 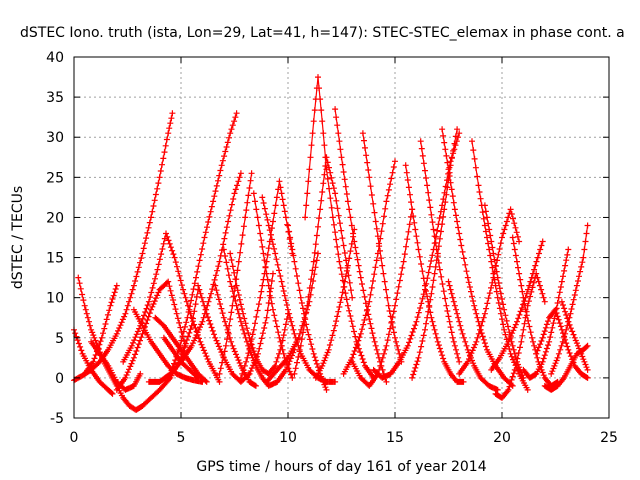 I want to click on y-tick-label: 40, so click(x=55, y=58).